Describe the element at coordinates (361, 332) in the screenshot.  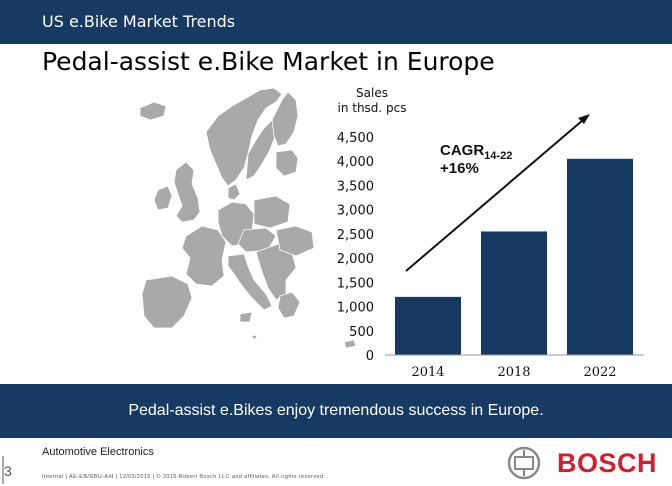
I see `y-tick-label: 500` at that location.